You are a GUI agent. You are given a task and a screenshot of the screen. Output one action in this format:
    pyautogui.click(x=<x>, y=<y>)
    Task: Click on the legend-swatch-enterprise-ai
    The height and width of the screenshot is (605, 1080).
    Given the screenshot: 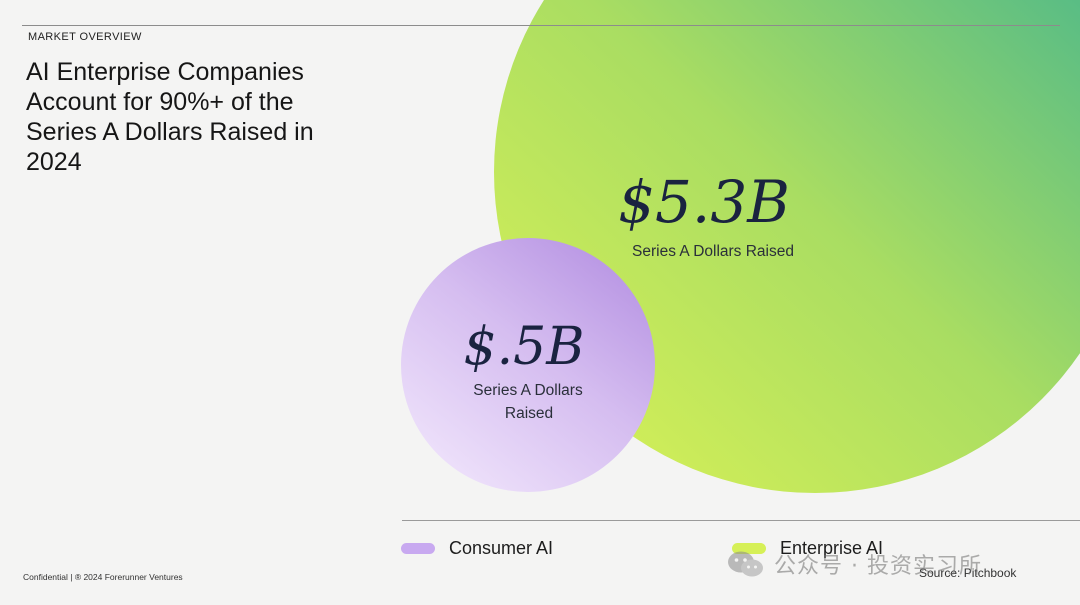 What is the action you would take?
    pyautogui.click(x=749, y=548)
    